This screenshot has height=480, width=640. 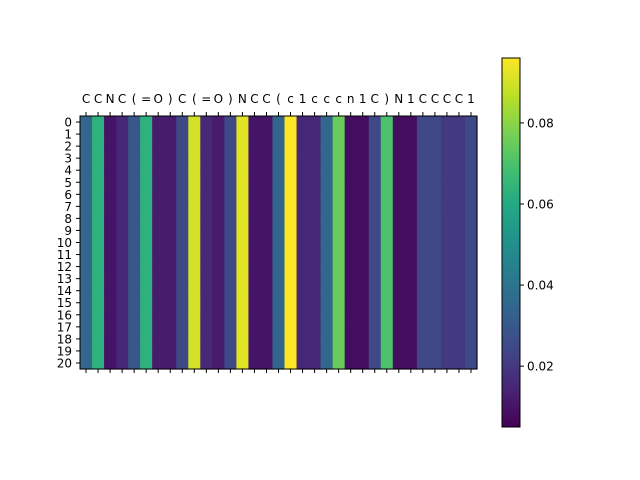 I want to click on colorbar-tick-label: 0.04, so click(x=540, y=286).